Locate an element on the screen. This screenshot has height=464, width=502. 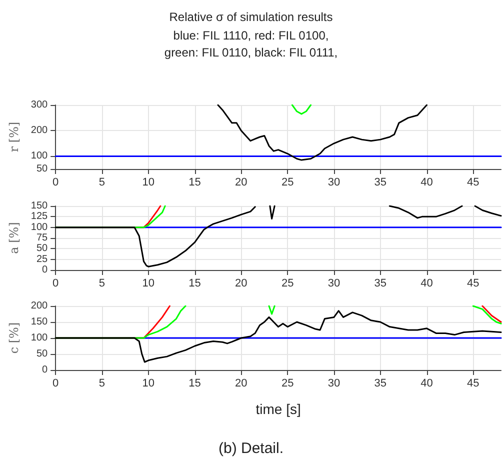
chart-title: Relative σ of simulation results is located at coordinates (251, 17).